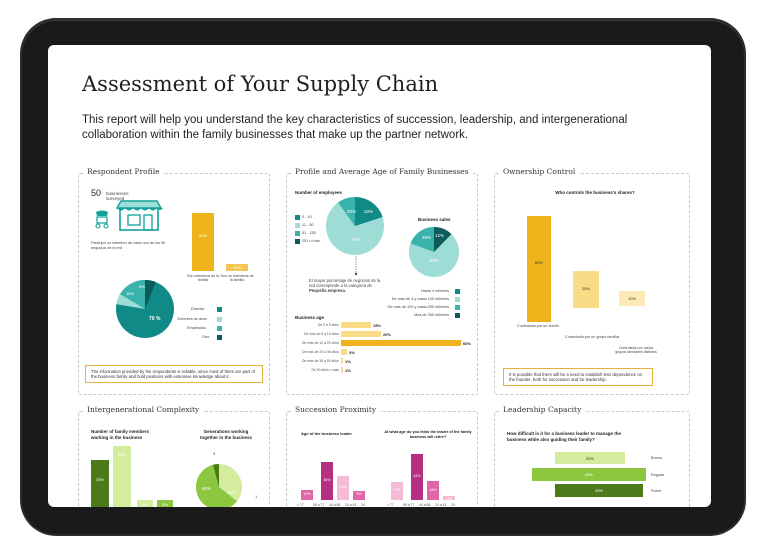  Describe the element at coordinates (139, 215) in the screenshot. I see `store-icon` at that location.